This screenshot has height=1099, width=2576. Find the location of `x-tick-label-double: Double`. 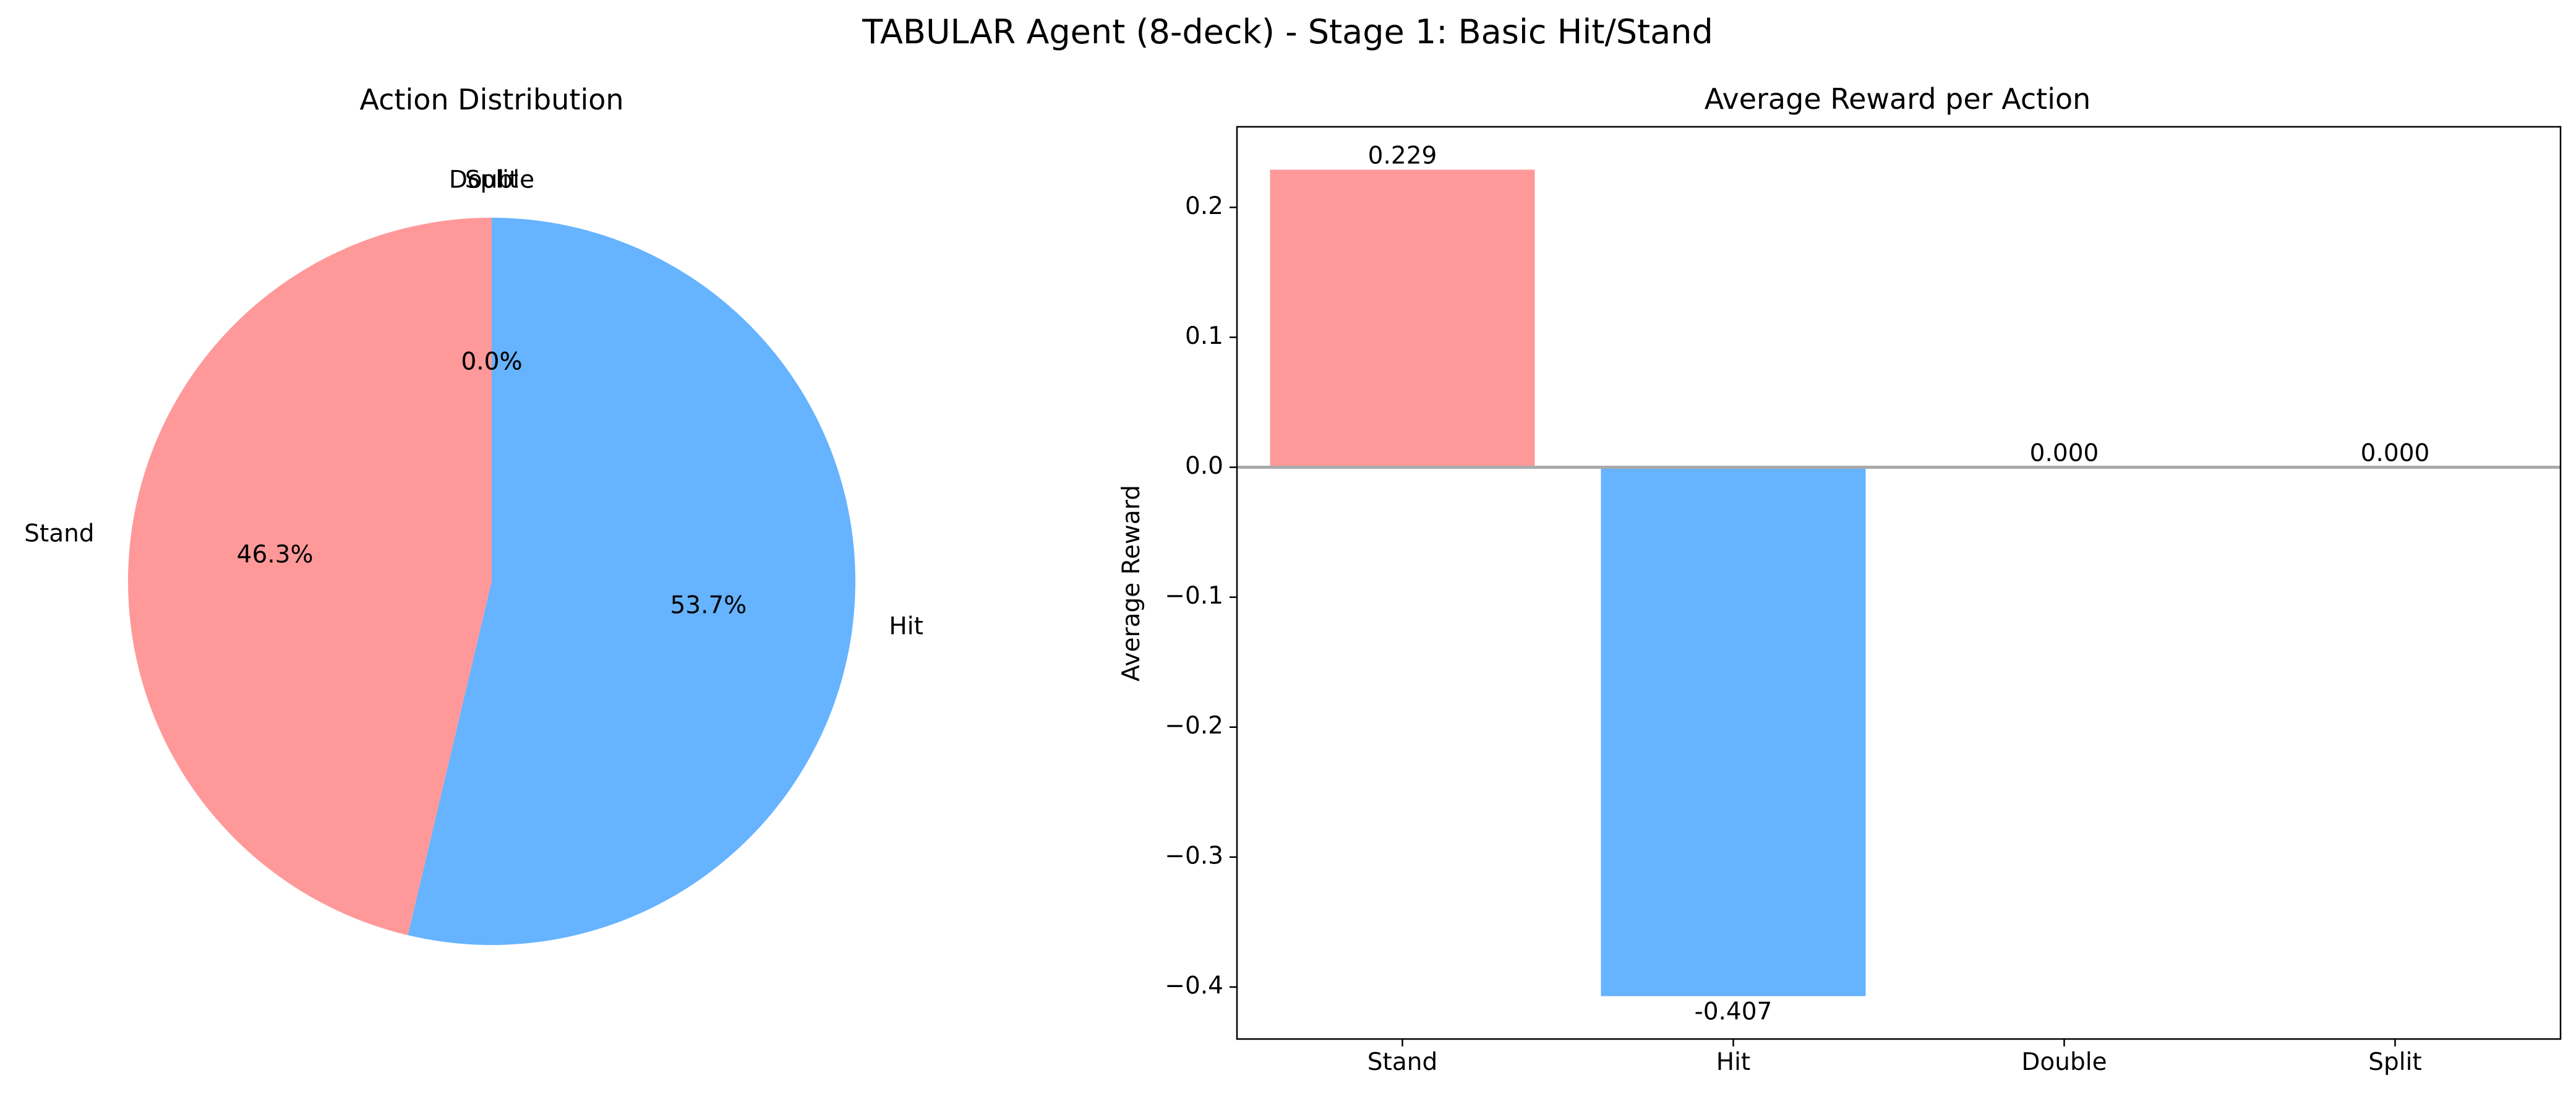

x-tick-label-double: Double is located at coordinates (2064, 1062).